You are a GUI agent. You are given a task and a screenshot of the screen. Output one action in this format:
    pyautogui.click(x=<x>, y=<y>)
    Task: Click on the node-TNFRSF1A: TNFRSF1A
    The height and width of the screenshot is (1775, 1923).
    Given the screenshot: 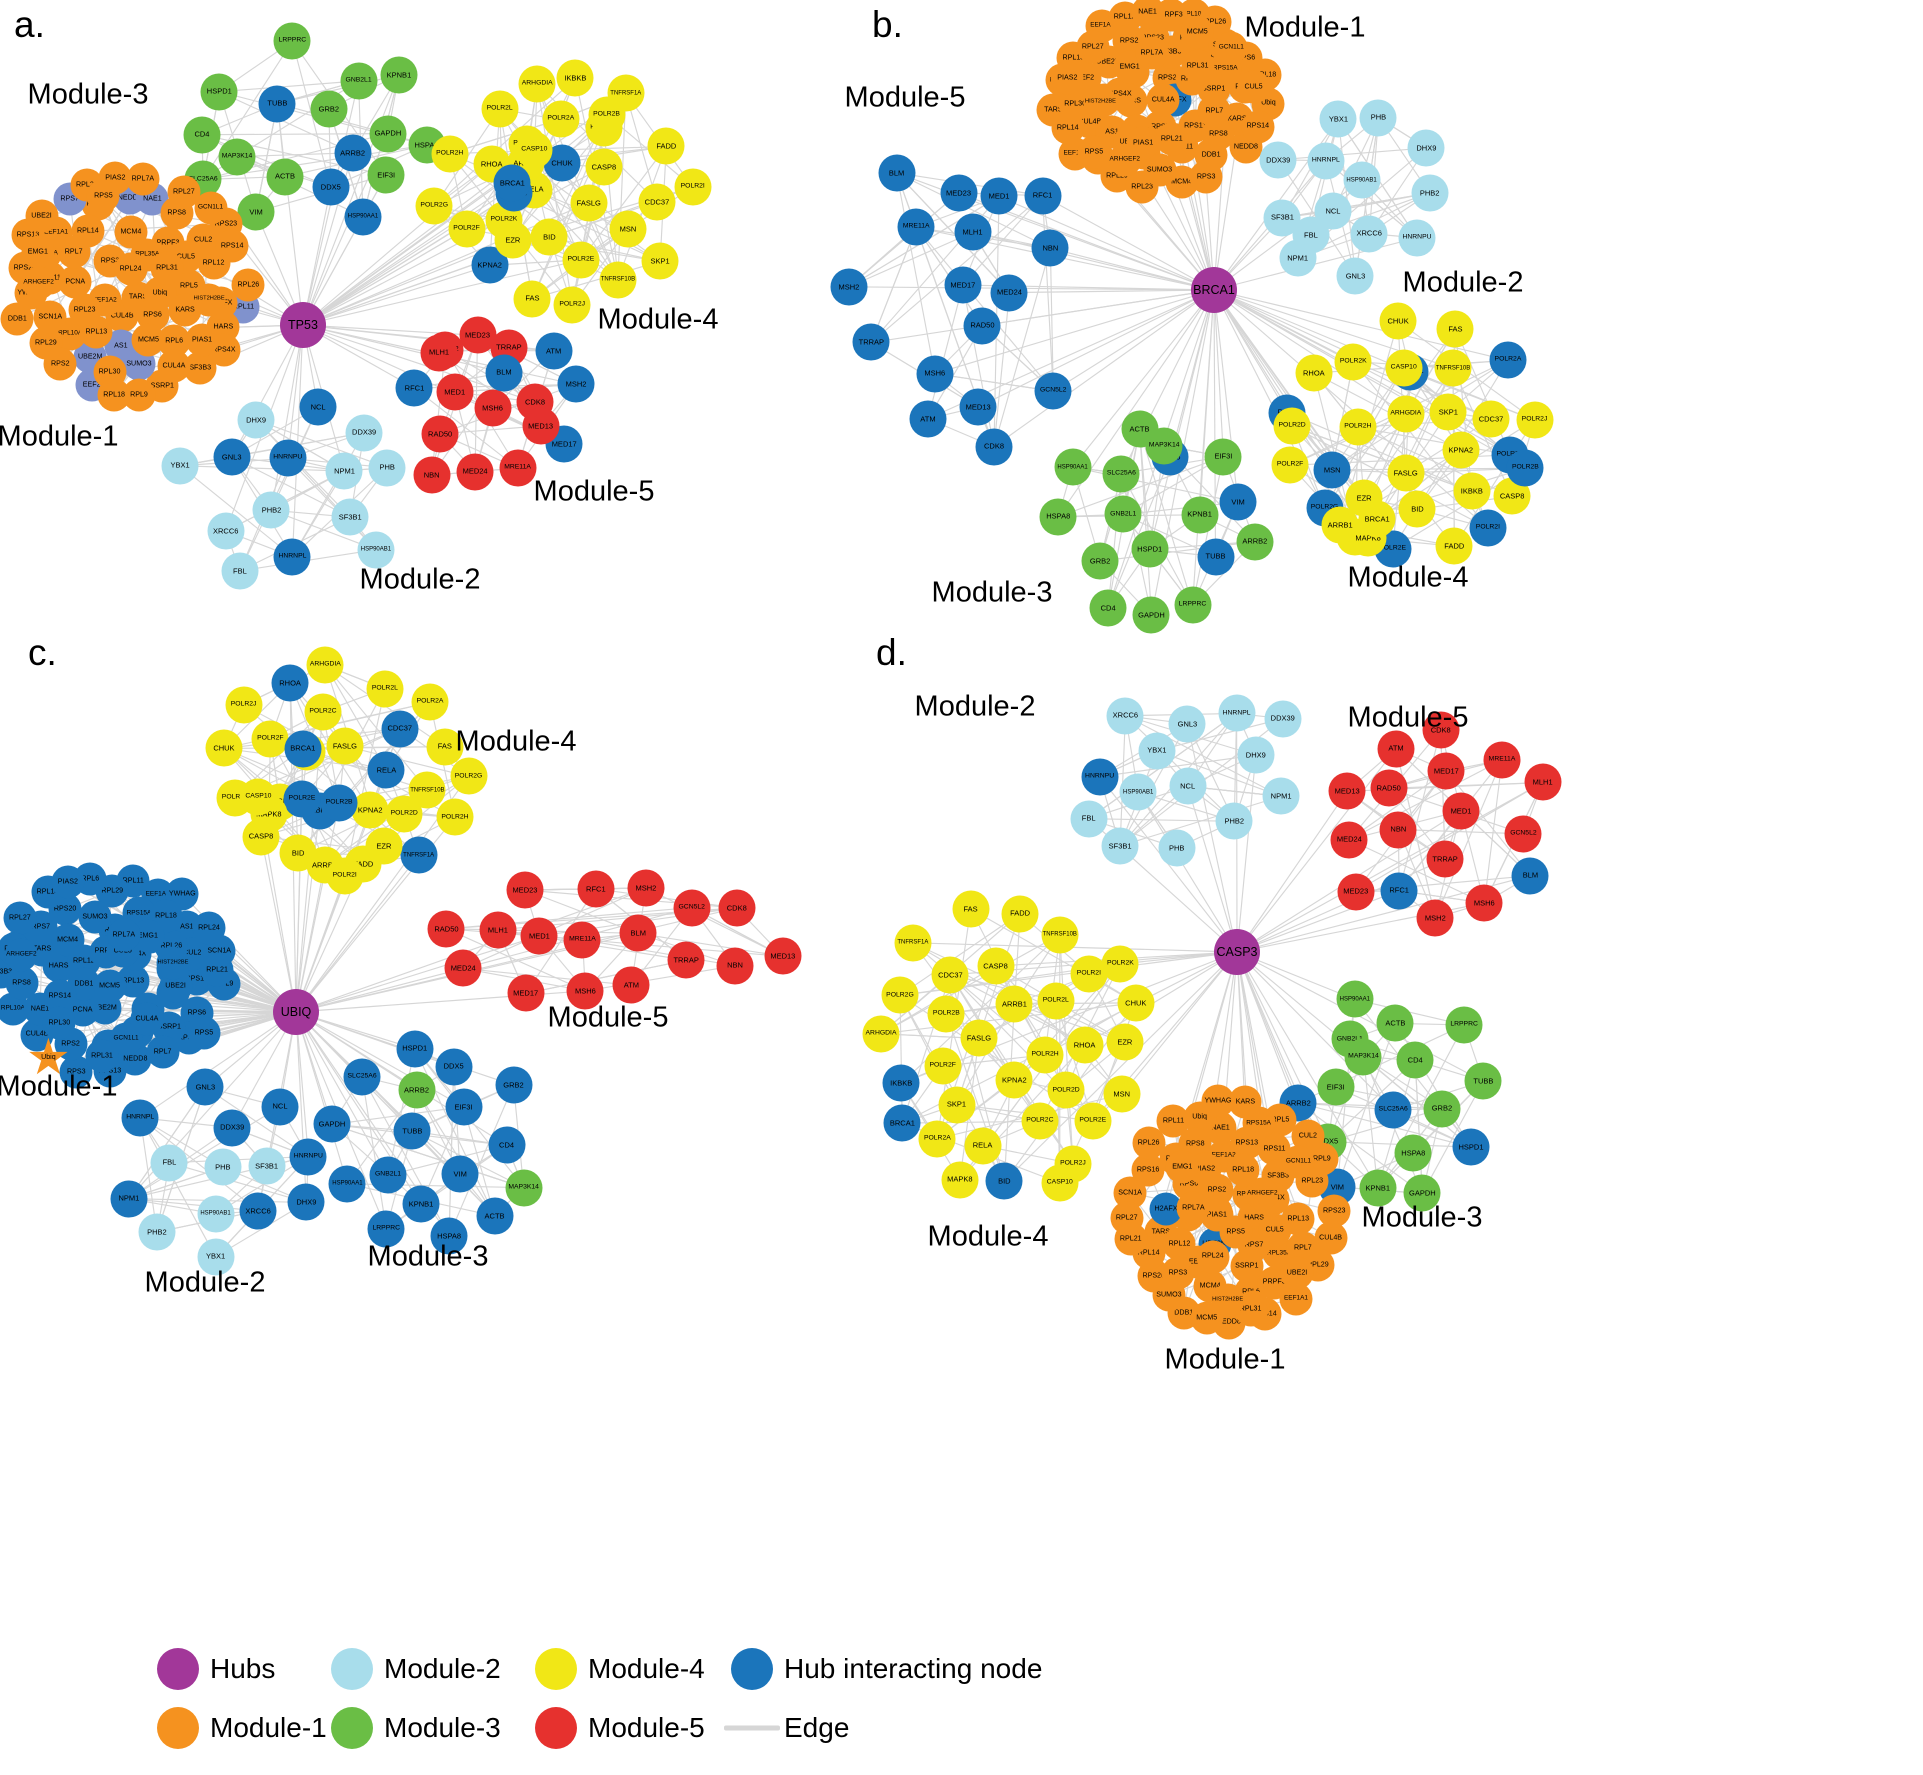 What is the action you would take?
    pyautogui.click(x=913, y=943)
    